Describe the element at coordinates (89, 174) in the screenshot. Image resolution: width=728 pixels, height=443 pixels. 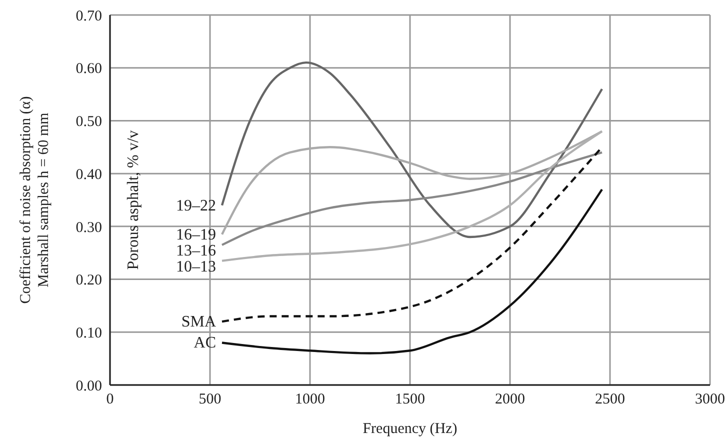
I see `y-tick-label: 0.40` at that location.